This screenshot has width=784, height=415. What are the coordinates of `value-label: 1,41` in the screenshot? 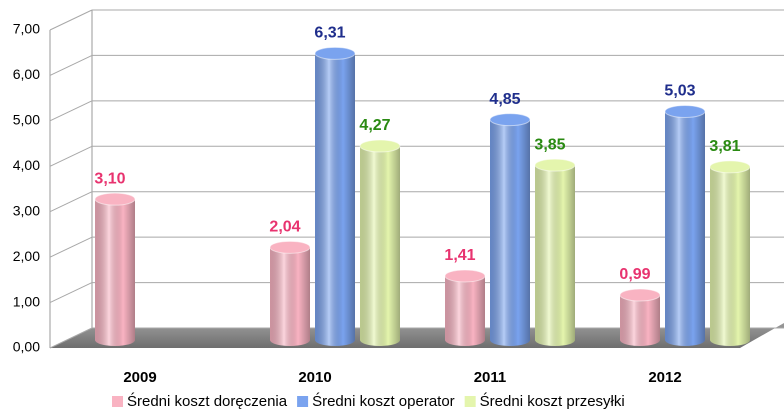 It's located at (459, 255).